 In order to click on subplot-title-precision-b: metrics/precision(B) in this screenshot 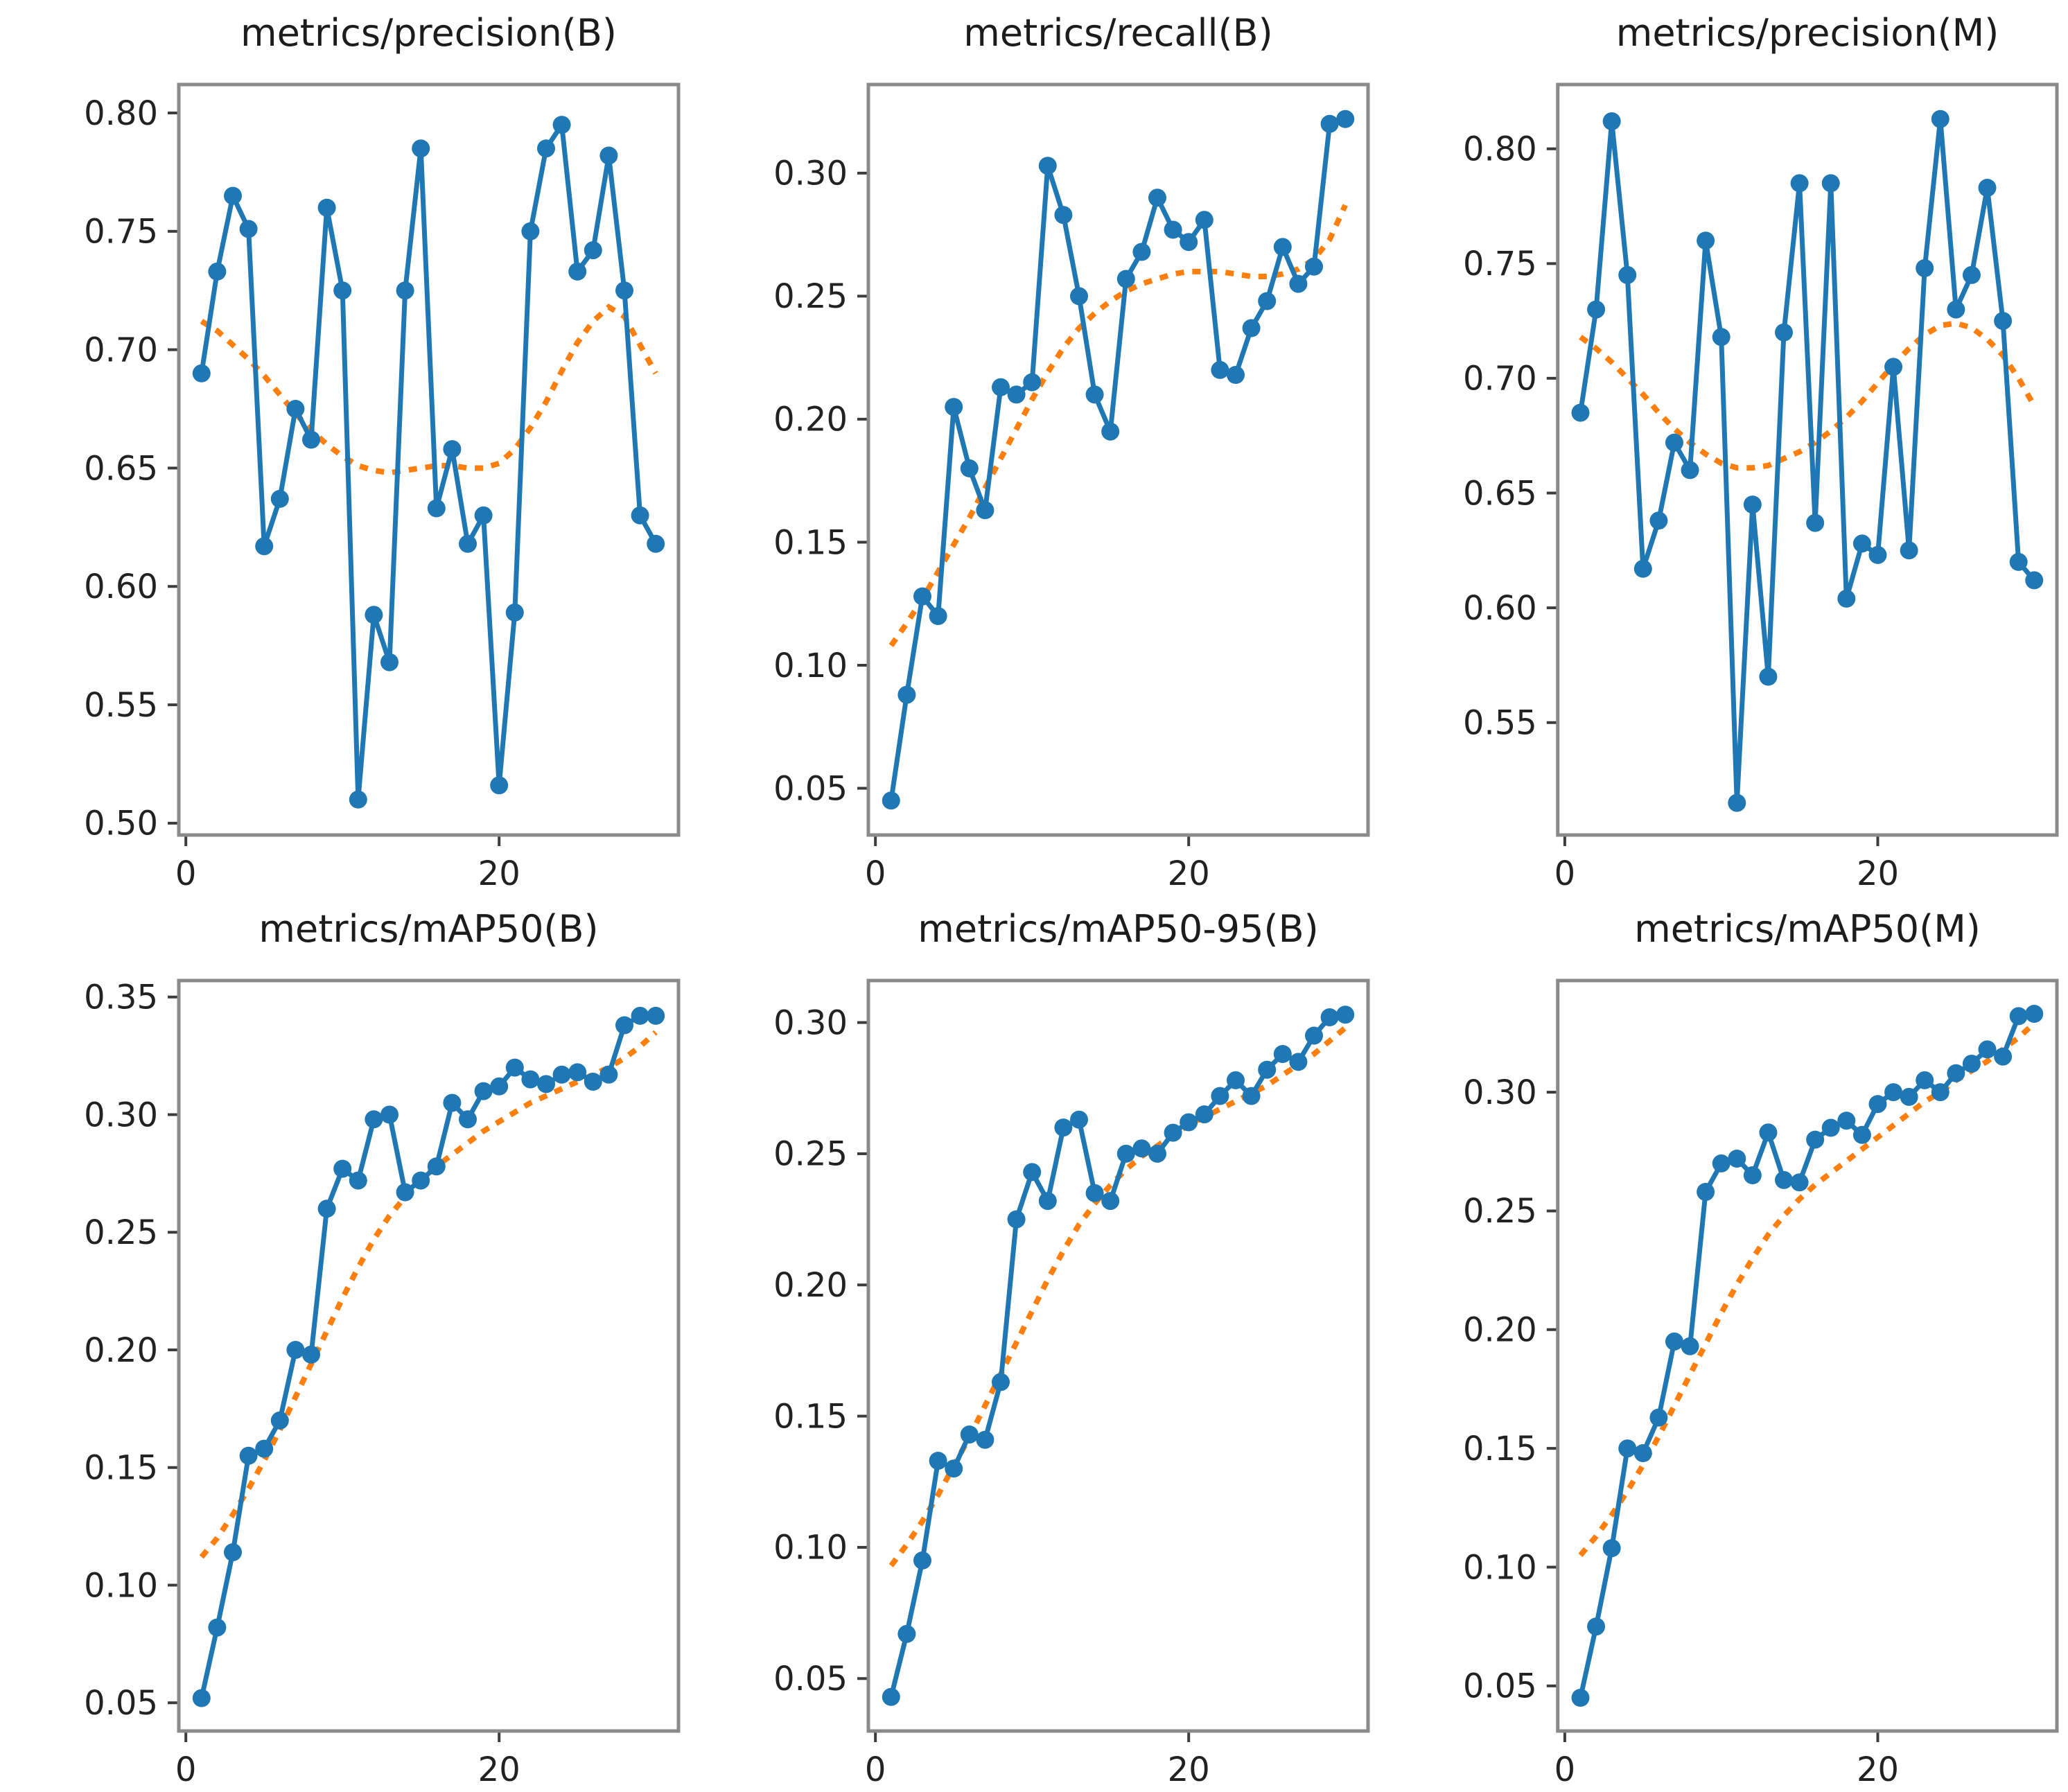, I will do `click(429, 33)`.